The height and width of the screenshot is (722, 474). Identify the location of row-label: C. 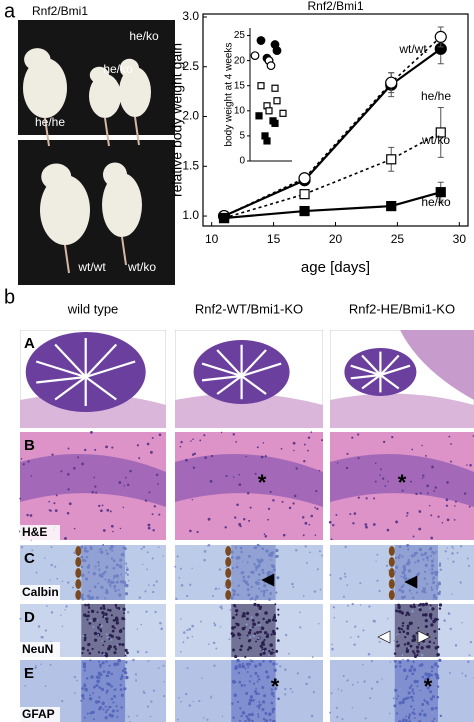
(29, 558).